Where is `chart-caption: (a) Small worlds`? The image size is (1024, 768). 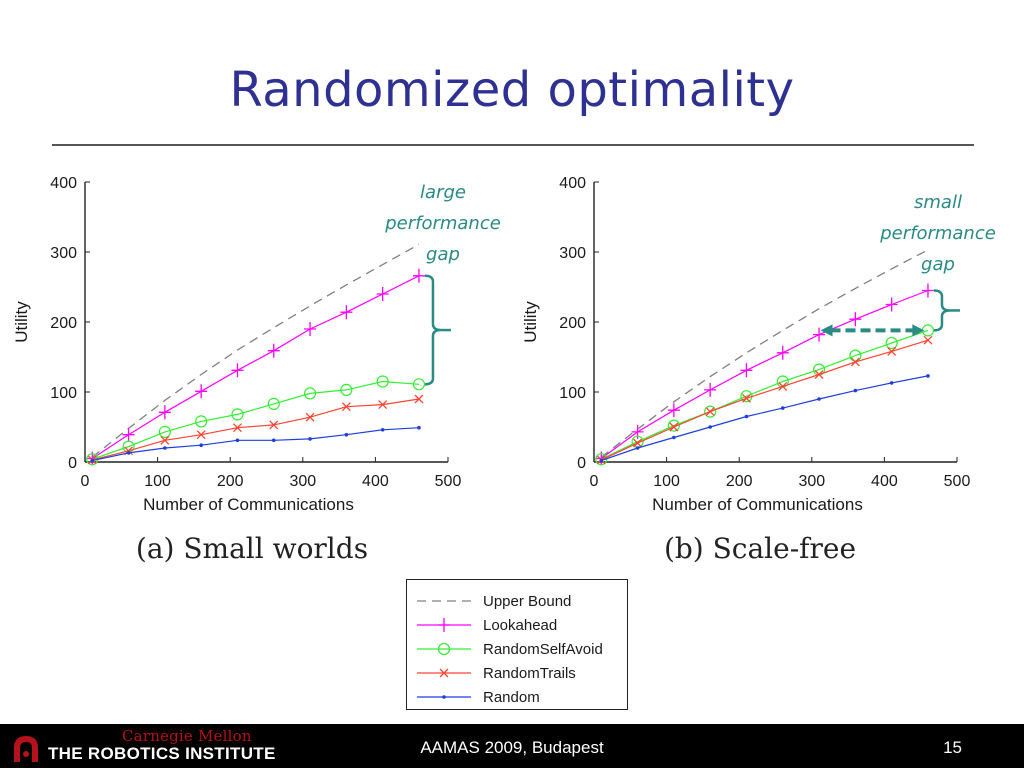 chart-caption: (a) Small worlds is located at coordinates (252, 548).